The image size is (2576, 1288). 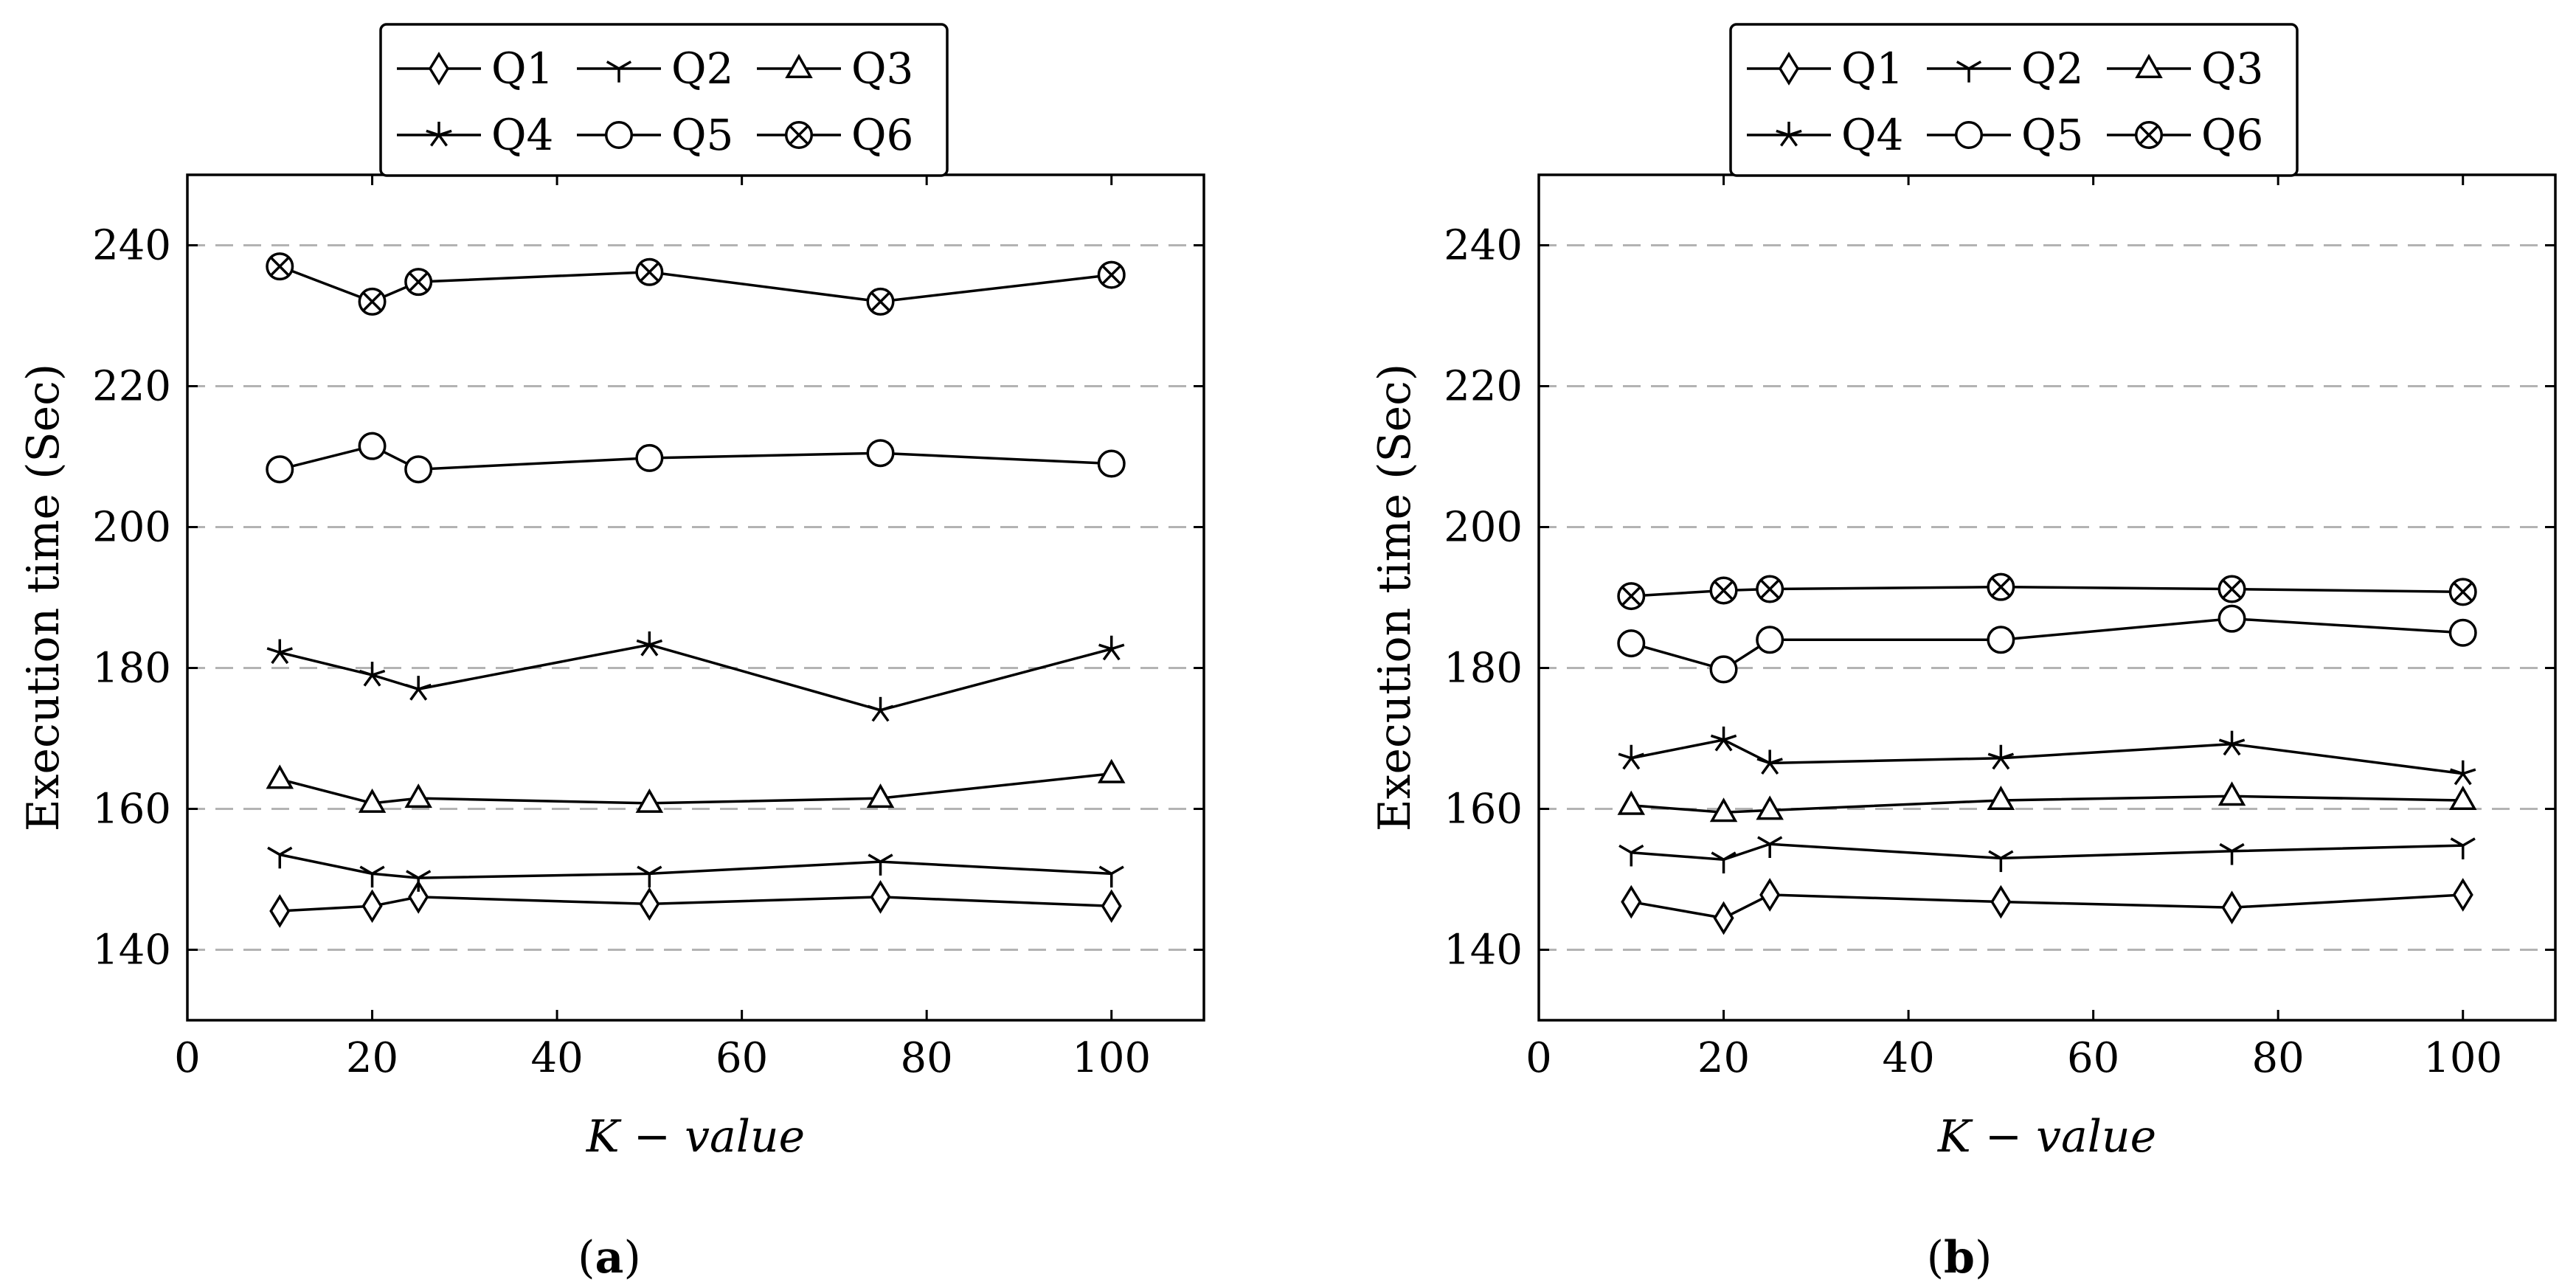 I want to click on legend-label: Q4, so click(x=522, y=135).